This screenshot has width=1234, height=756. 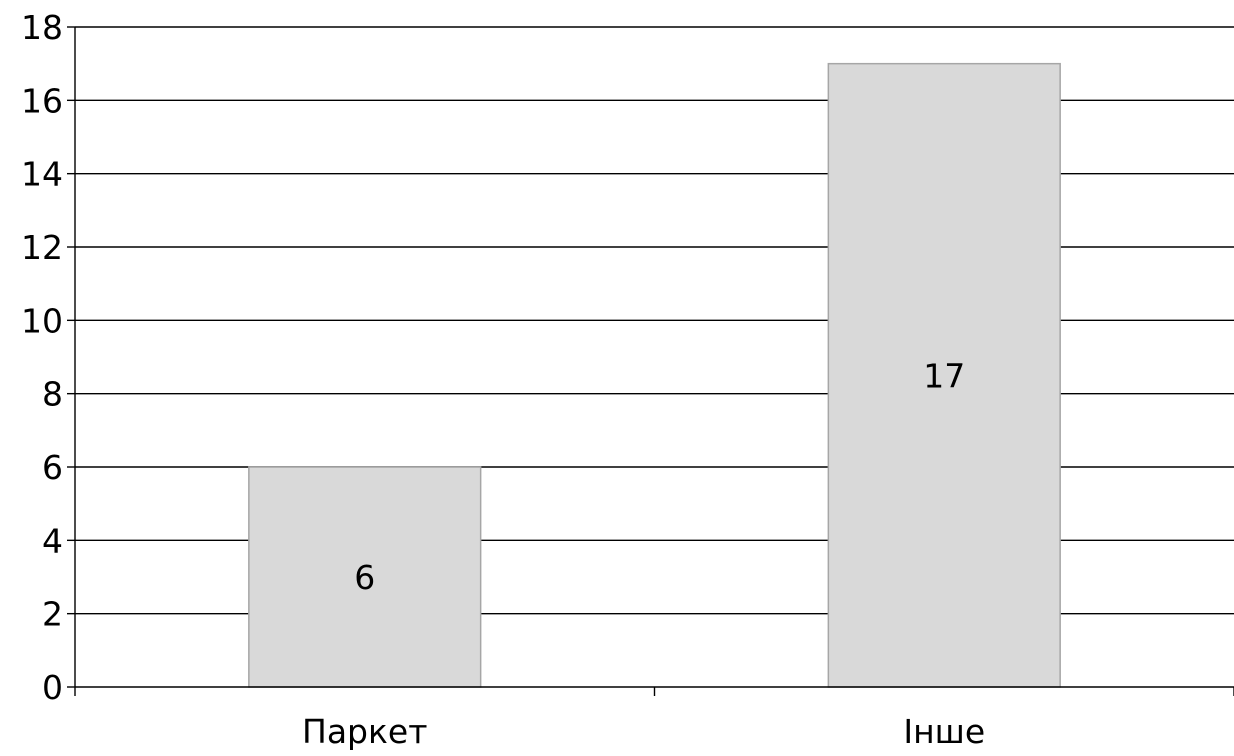 What do you see at coordinates (42, 100) in the screenshot?
I see `y-tick-label: 16` at bounding box center [42, 100].